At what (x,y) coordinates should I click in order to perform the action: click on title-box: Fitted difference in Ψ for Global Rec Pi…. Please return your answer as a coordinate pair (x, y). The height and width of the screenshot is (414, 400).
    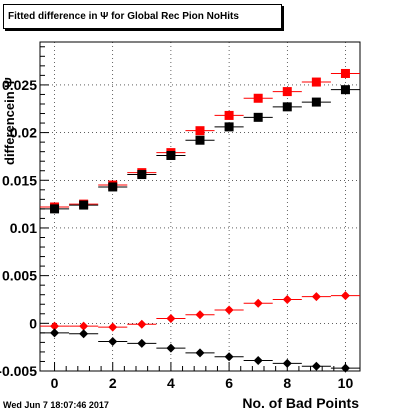
    Looking at the image, I should click on (142, 16).